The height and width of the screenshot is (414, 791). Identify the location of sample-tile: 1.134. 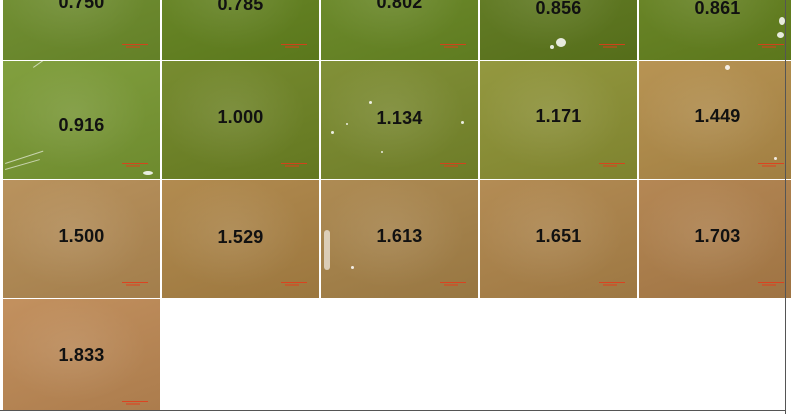
(399, 120).